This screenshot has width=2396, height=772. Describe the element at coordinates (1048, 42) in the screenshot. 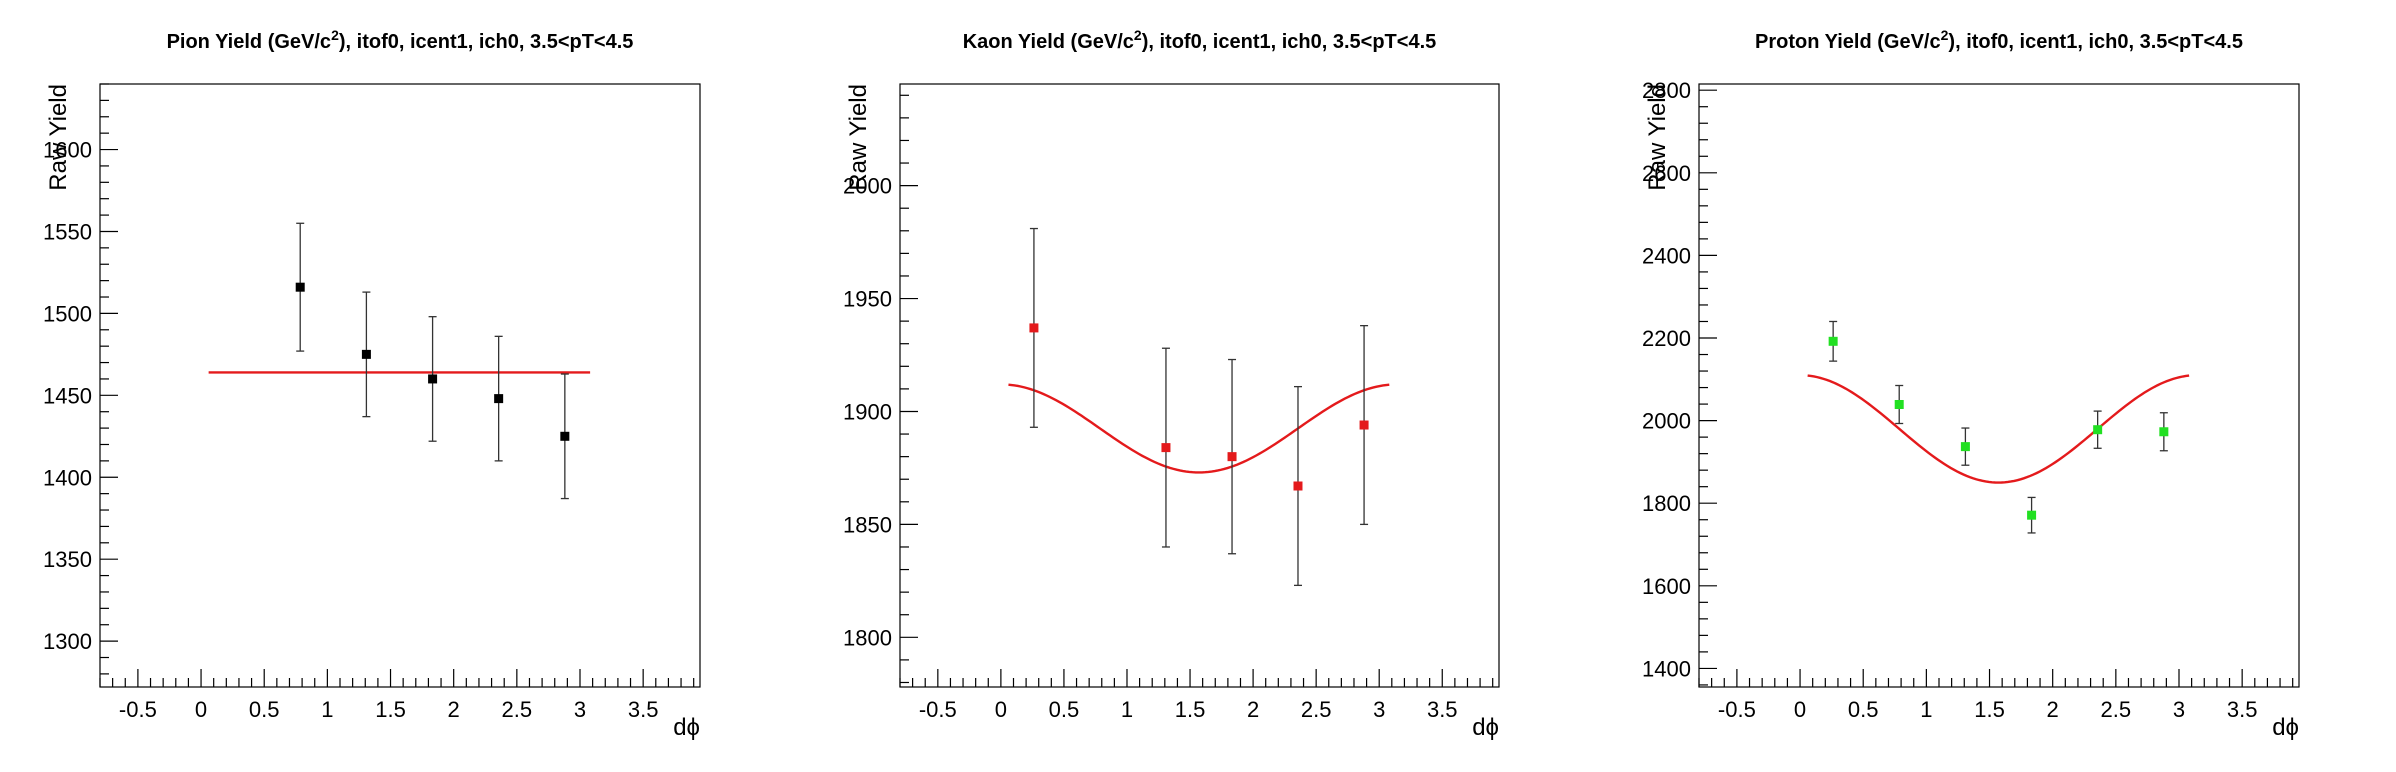

I see `title-main: Kaon Yield (GeV/c` at that location.